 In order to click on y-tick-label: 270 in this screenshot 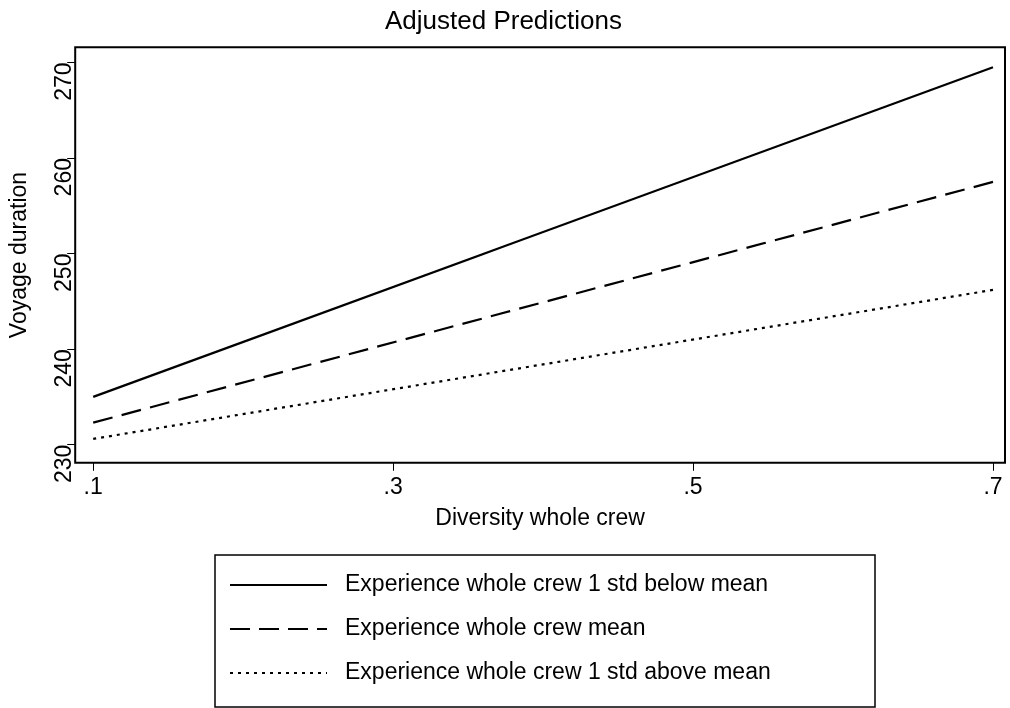, I will do `click(62, 81)`.